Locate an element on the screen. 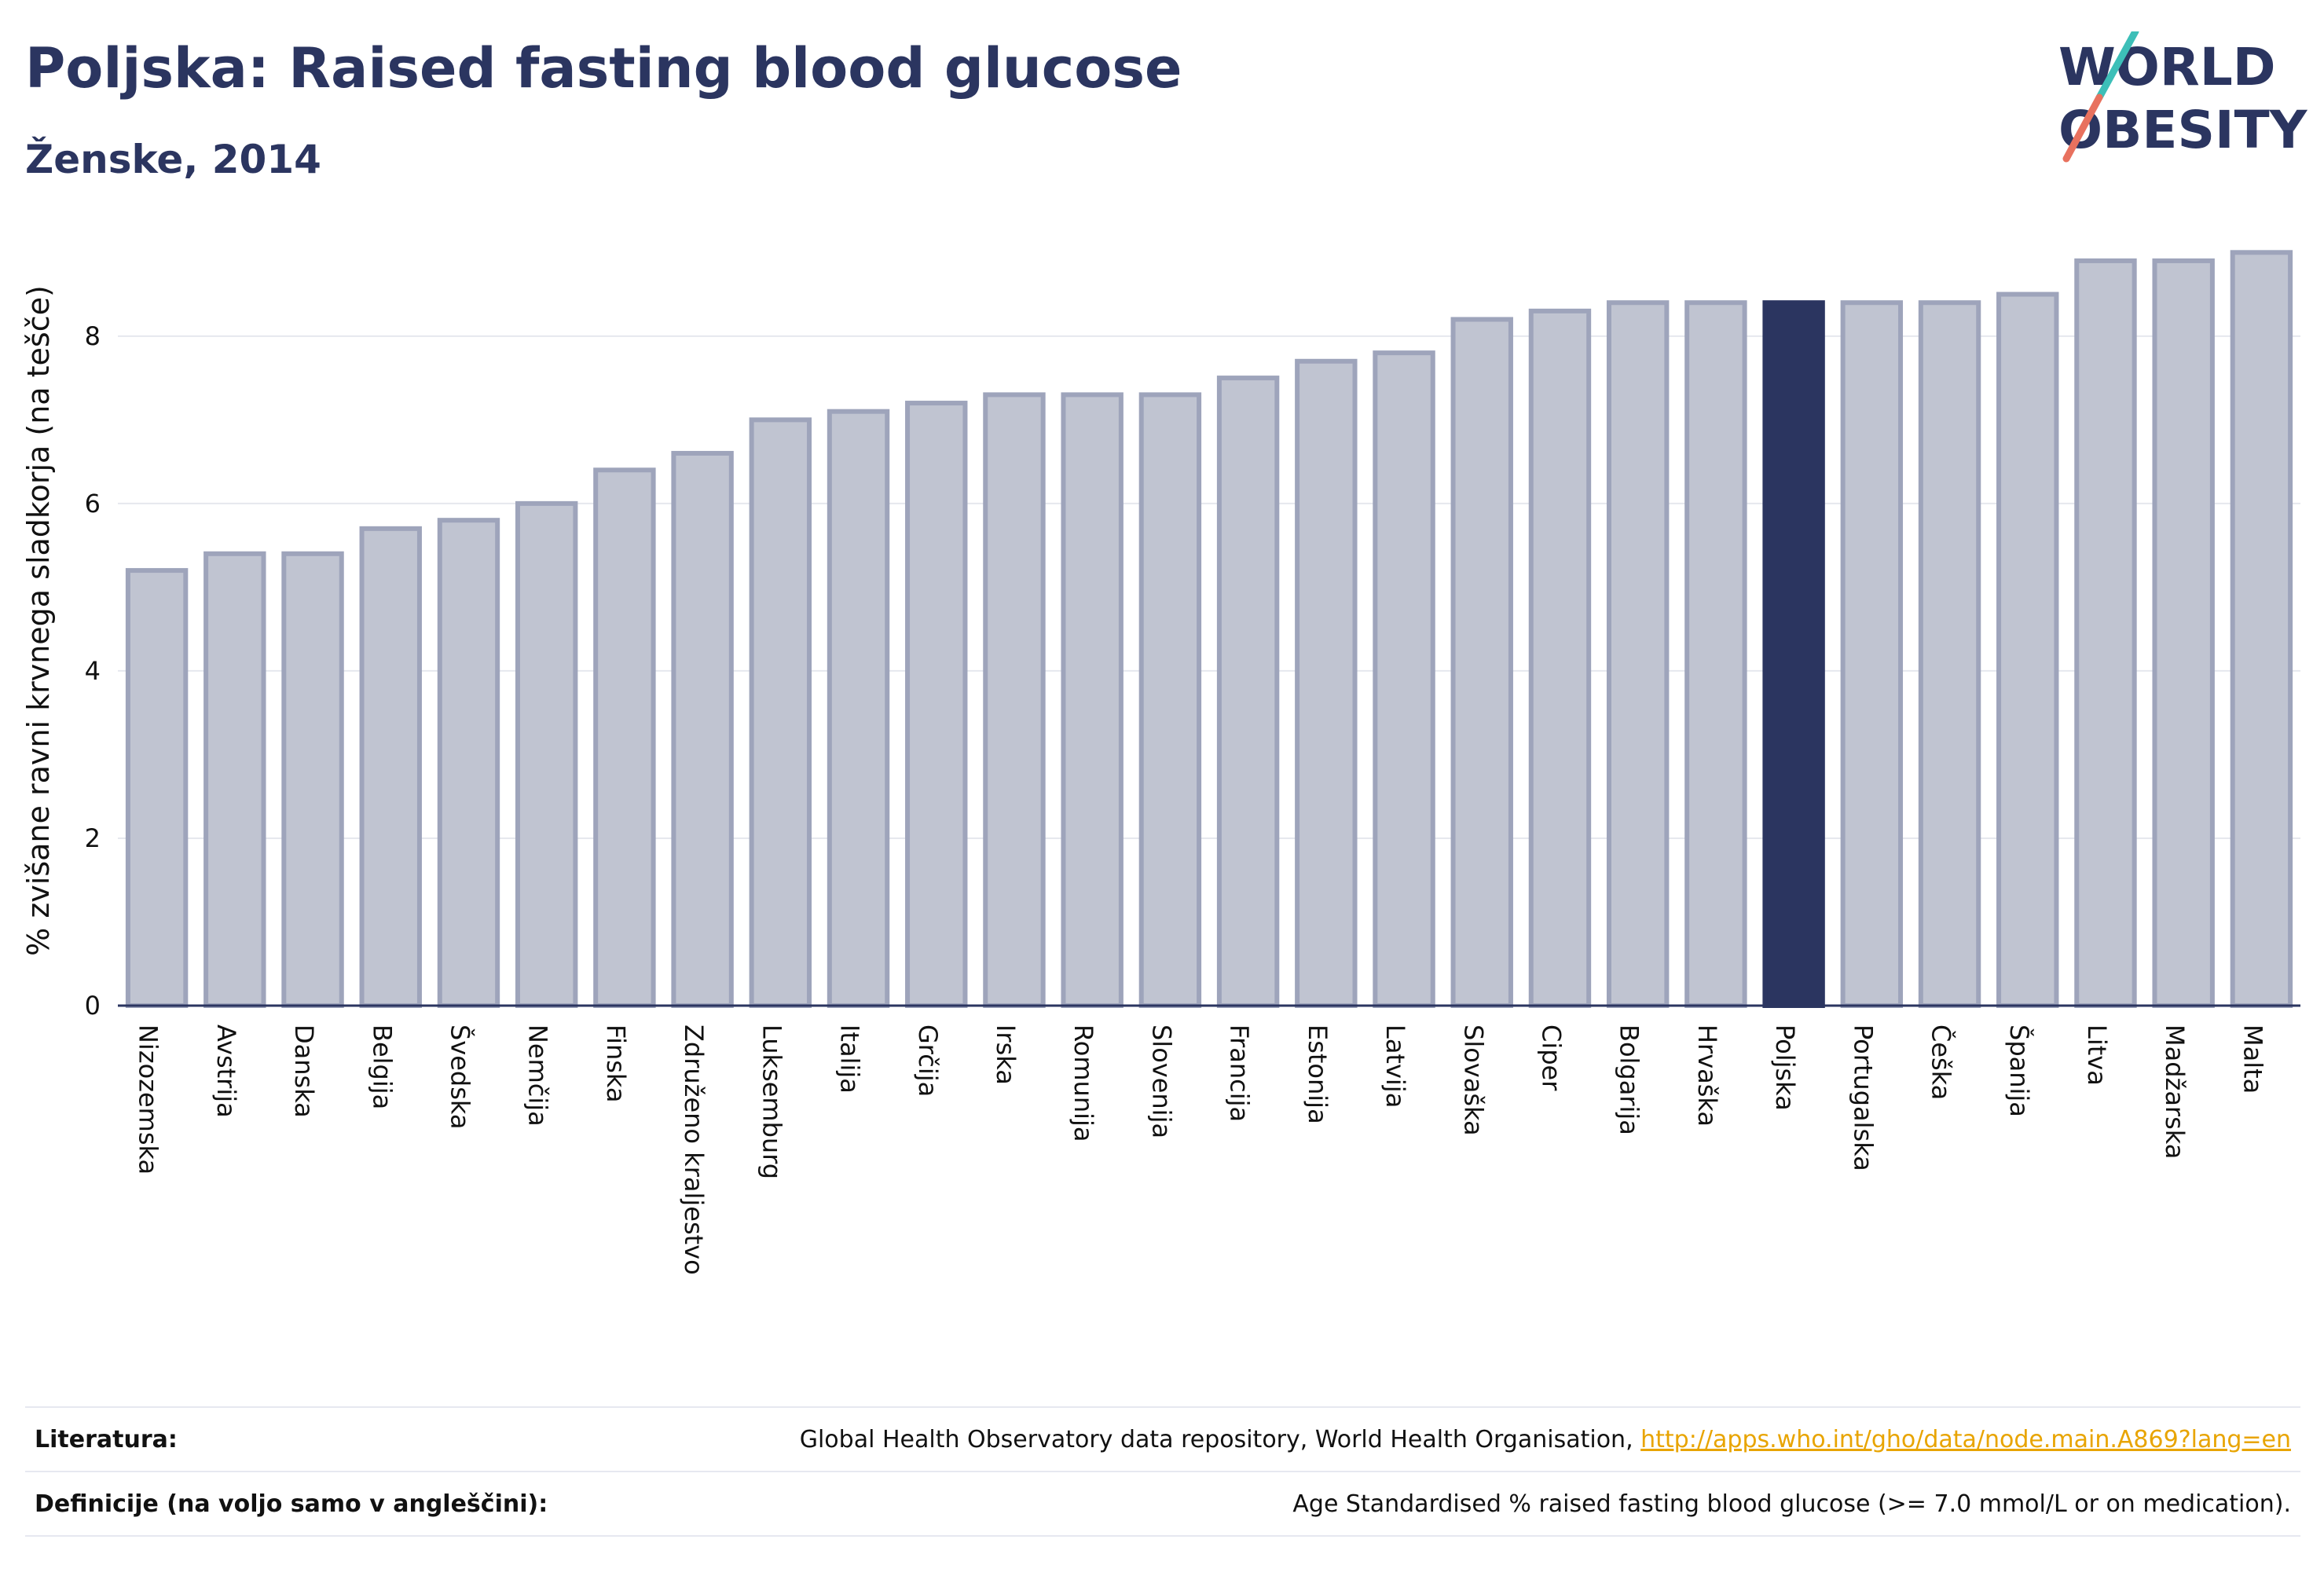  x-tick-label: Estonija is located at coordinates (1317, 1074).